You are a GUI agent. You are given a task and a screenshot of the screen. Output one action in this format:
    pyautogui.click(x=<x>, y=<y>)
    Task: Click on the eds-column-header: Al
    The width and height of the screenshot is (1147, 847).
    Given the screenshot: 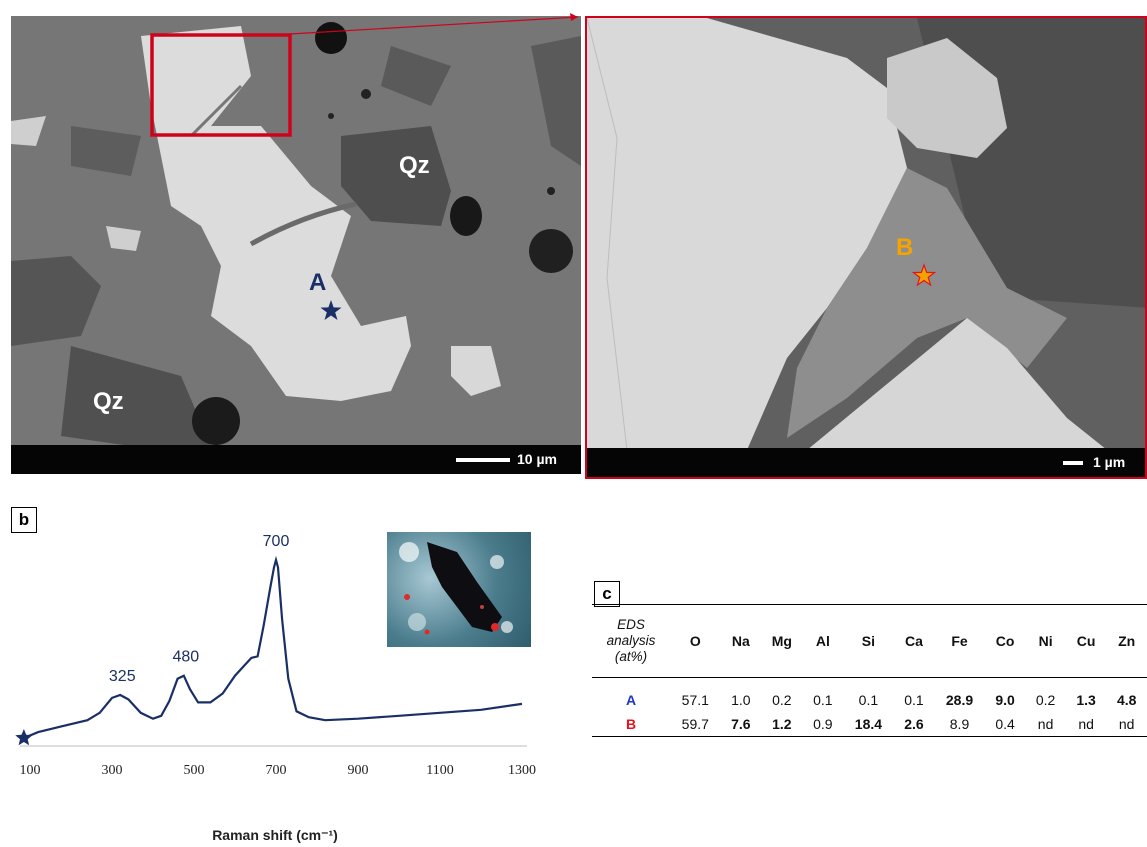 What is the action you would take?
    pyautogui.click(x=822, y=641)
    